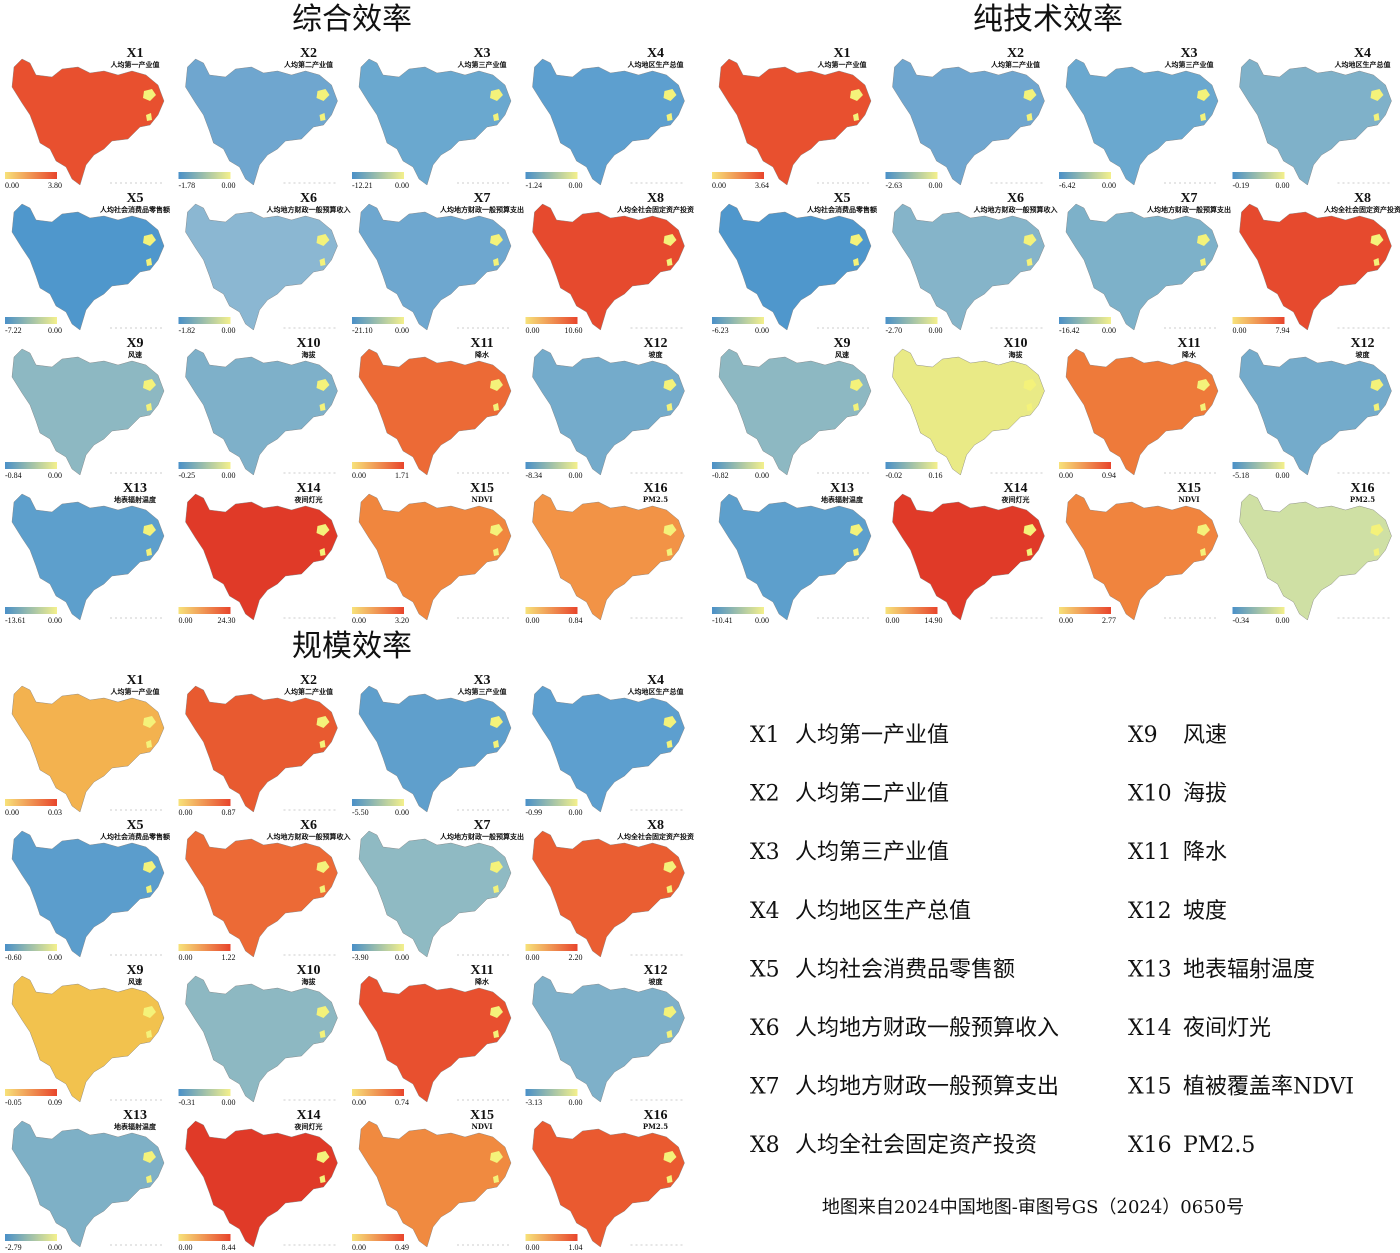  I want to click on colorbar-min: -0.02, so click(894, 475).